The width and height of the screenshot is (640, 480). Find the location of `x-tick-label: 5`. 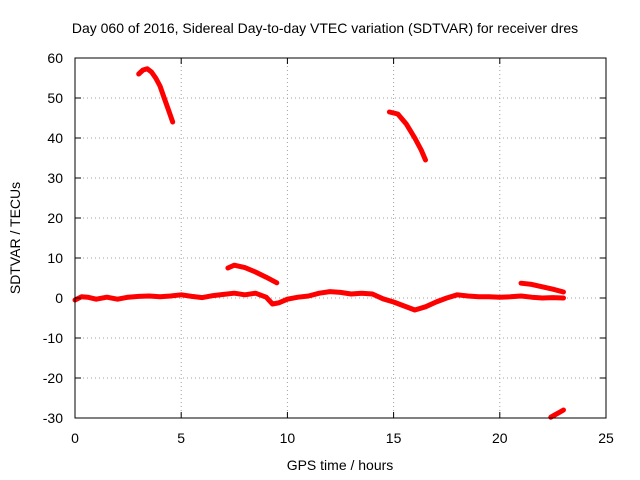

x-tick-label: 5 is located at coordinates (181, 438).